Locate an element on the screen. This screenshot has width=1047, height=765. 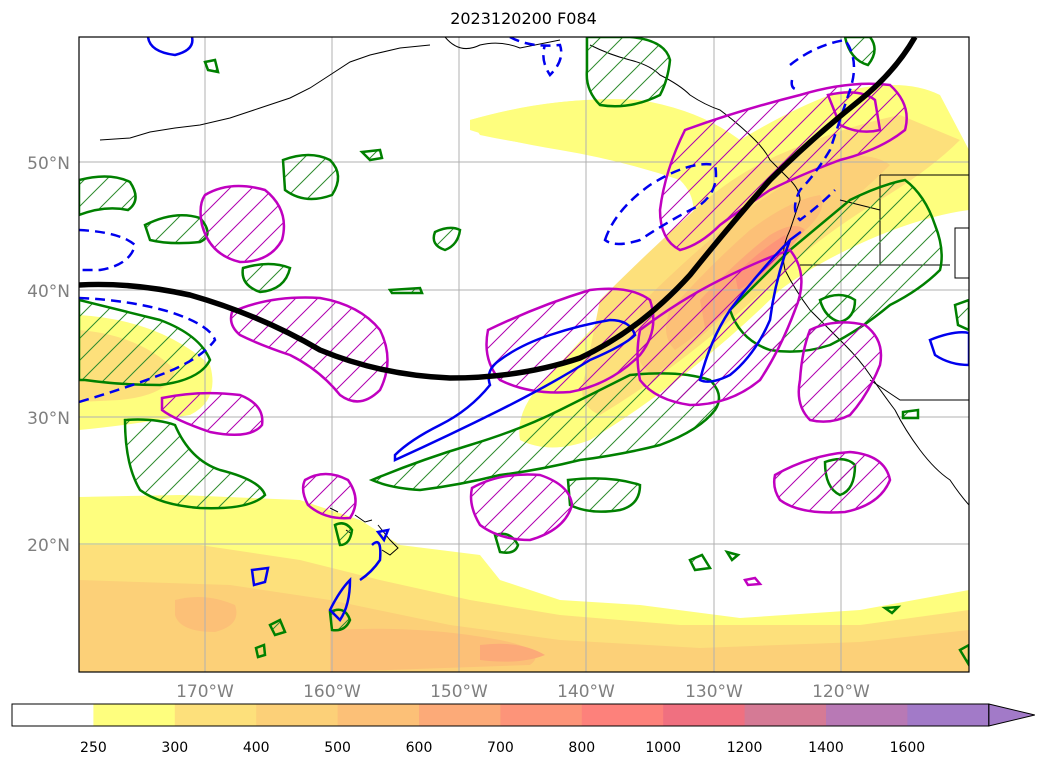
colorbar-outline is located at coordinates (500, 715).